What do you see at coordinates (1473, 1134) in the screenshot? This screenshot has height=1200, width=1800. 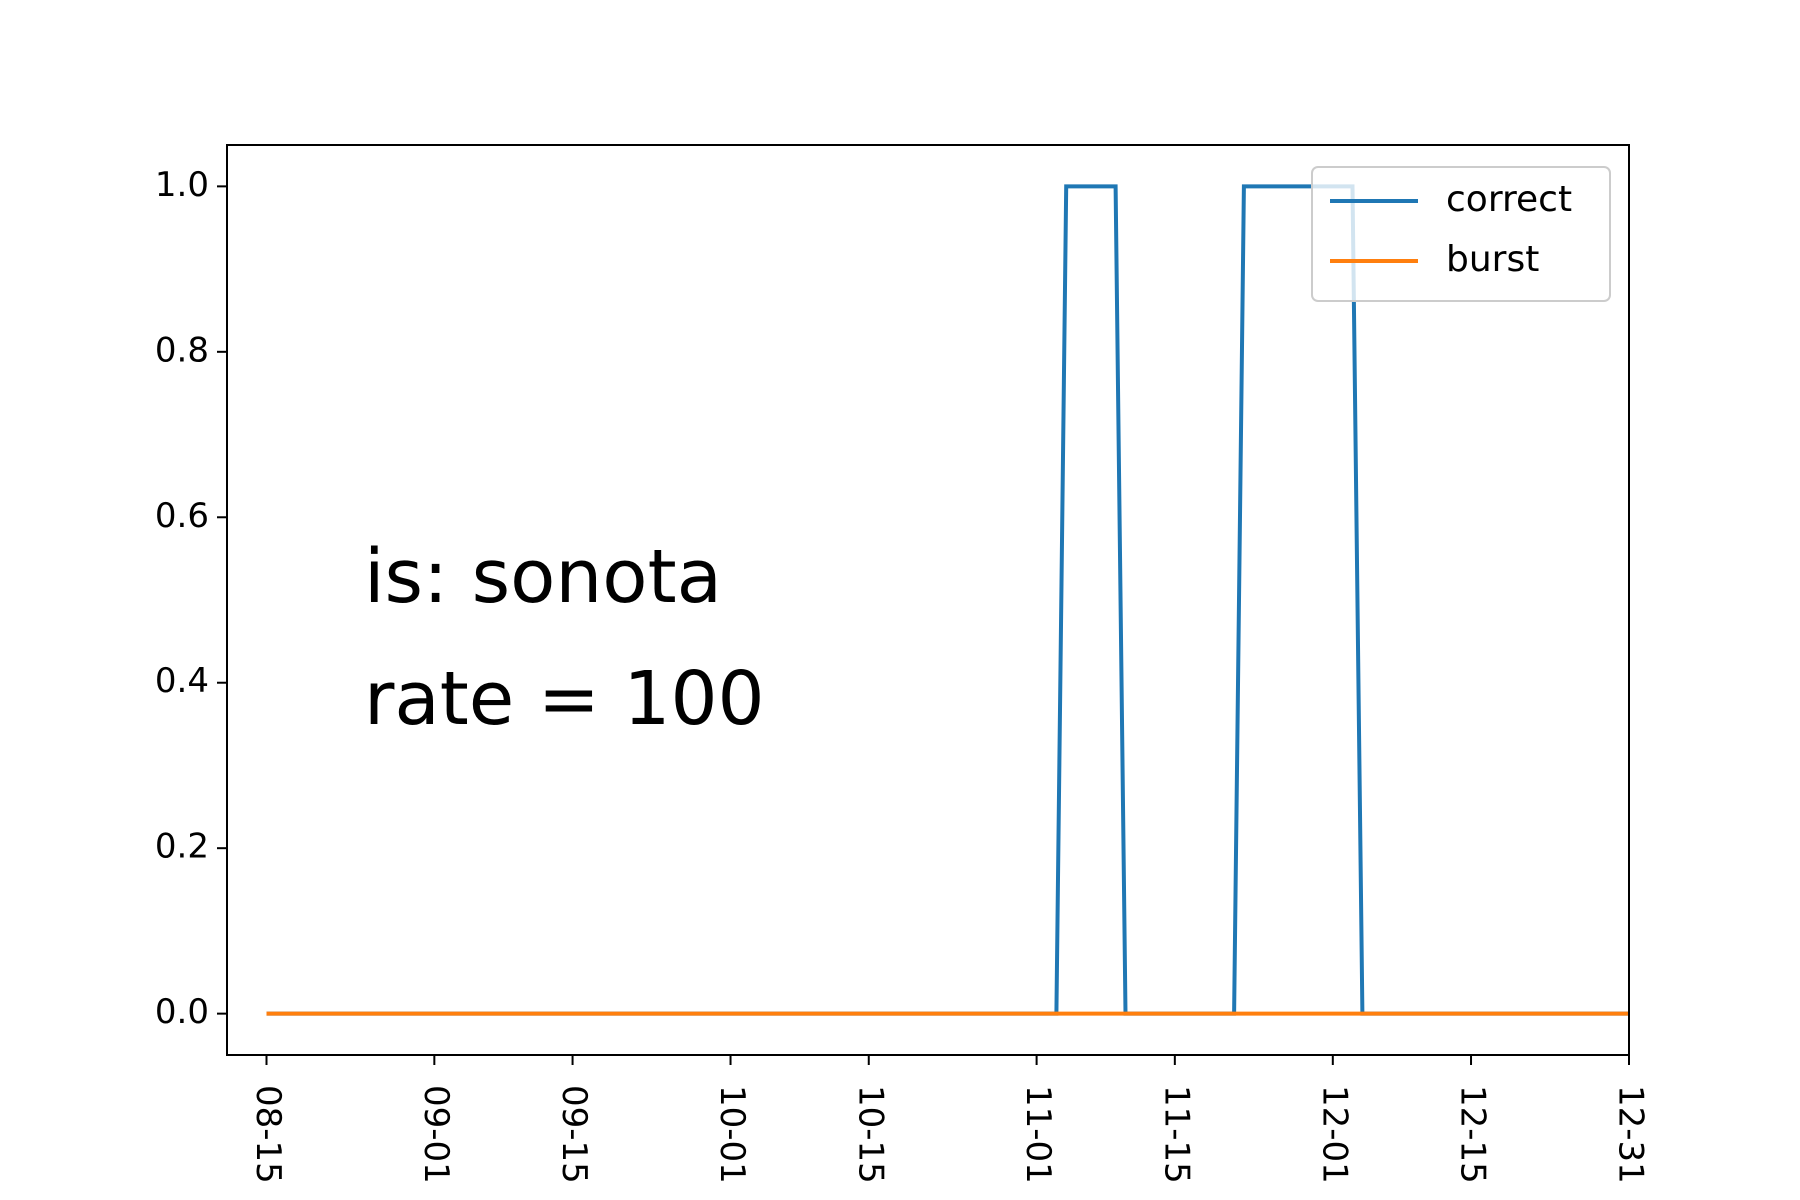 I see `x-tick-label: 12-15` at bounding box center [1473, 1134].